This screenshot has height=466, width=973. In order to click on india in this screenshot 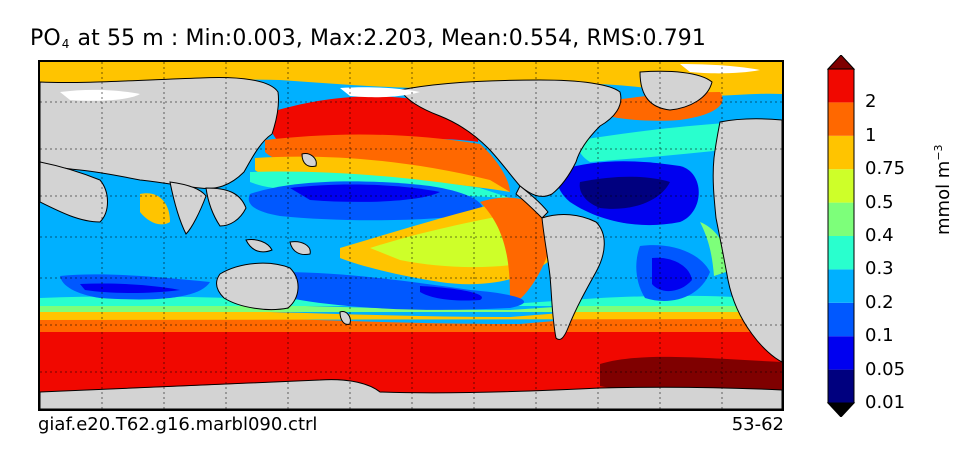, I will do `click(188, 208)`.